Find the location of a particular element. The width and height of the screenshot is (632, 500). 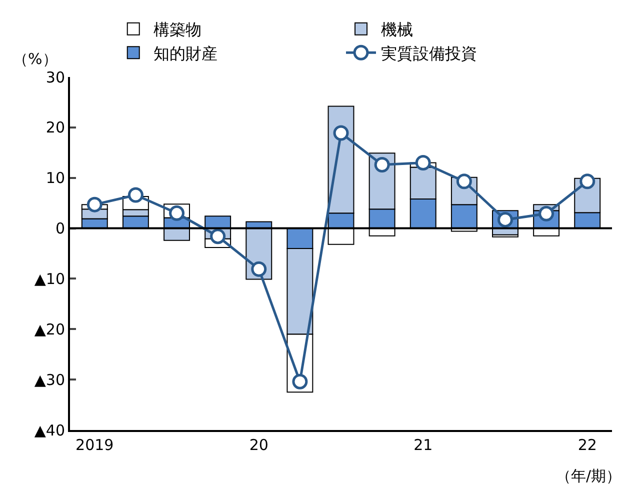

x-tick-label: 21 is located at coordinates (423, 445).